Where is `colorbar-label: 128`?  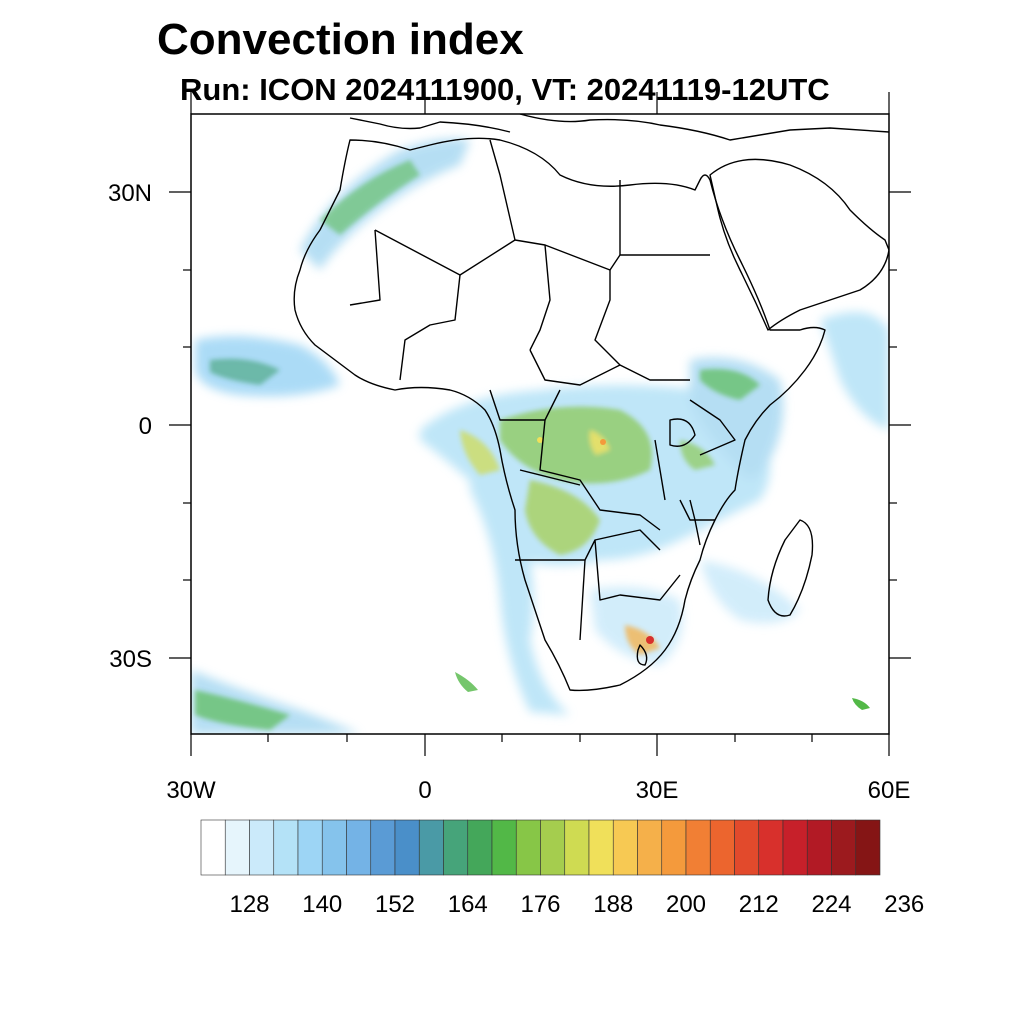 colorbar-label: 128 is located at coordinates (249, 904).